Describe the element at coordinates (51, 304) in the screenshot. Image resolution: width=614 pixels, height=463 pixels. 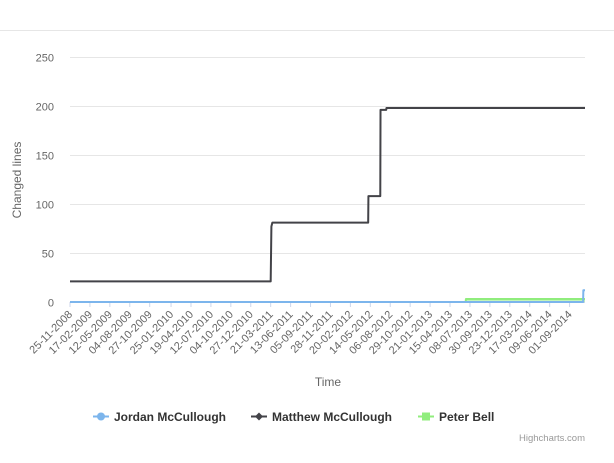
I see `y-tick-label: 0` at that location.